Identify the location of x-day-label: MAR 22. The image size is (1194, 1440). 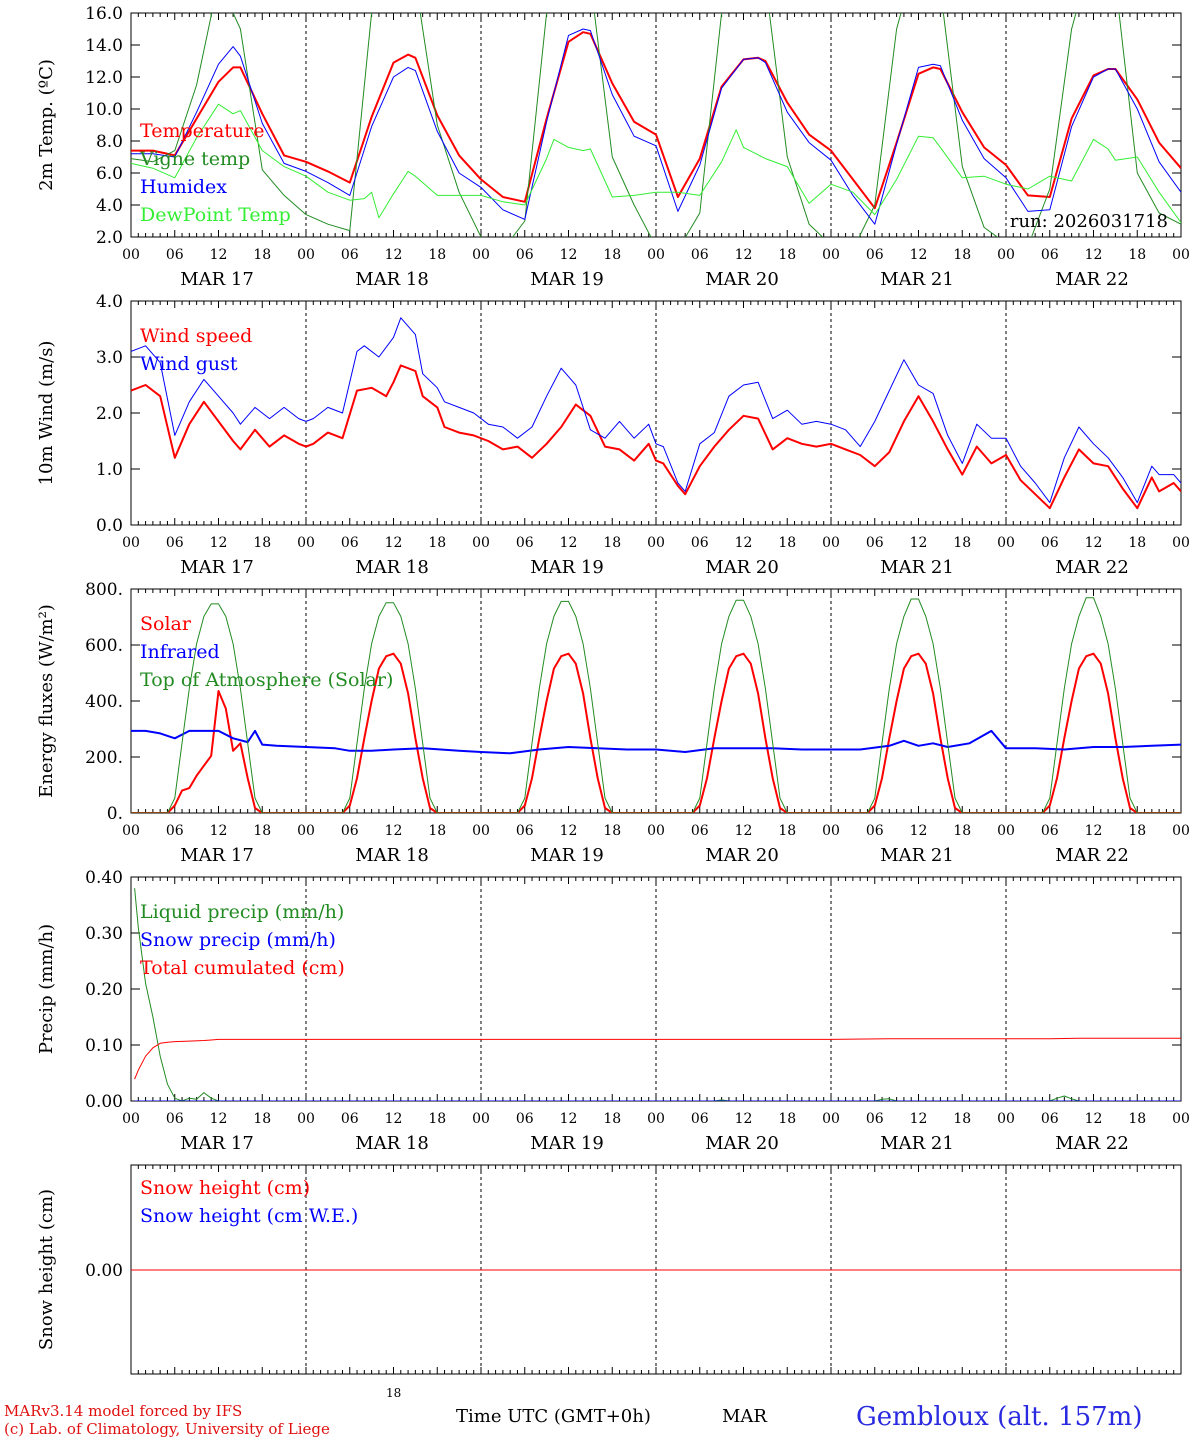
(1092, 567).